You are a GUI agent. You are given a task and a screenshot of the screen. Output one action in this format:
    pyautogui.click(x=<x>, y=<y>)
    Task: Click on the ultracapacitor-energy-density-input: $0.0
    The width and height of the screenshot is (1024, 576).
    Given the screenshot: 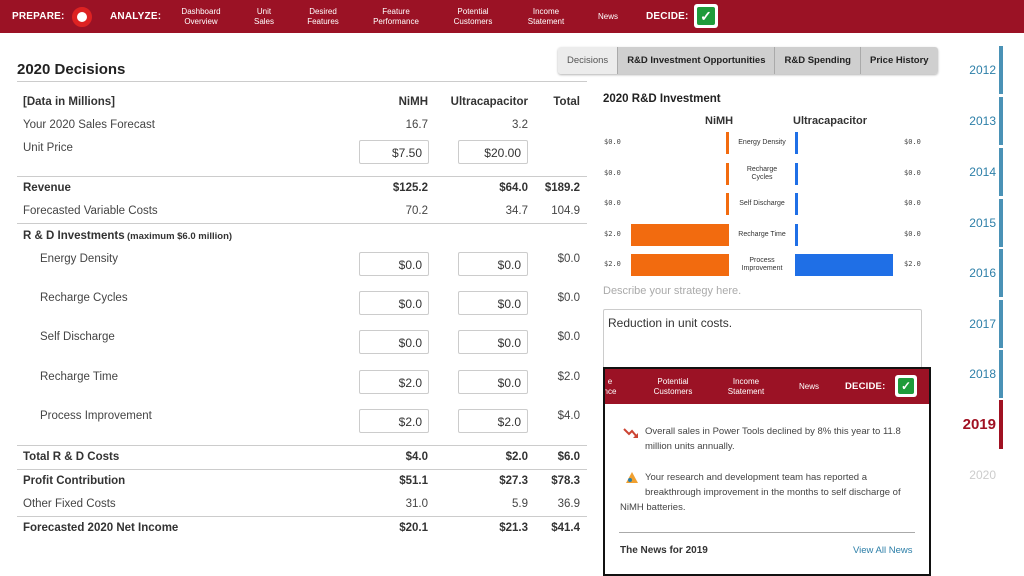 What is the action you would take?
    pyautogui.click(x=493, y=264)
    